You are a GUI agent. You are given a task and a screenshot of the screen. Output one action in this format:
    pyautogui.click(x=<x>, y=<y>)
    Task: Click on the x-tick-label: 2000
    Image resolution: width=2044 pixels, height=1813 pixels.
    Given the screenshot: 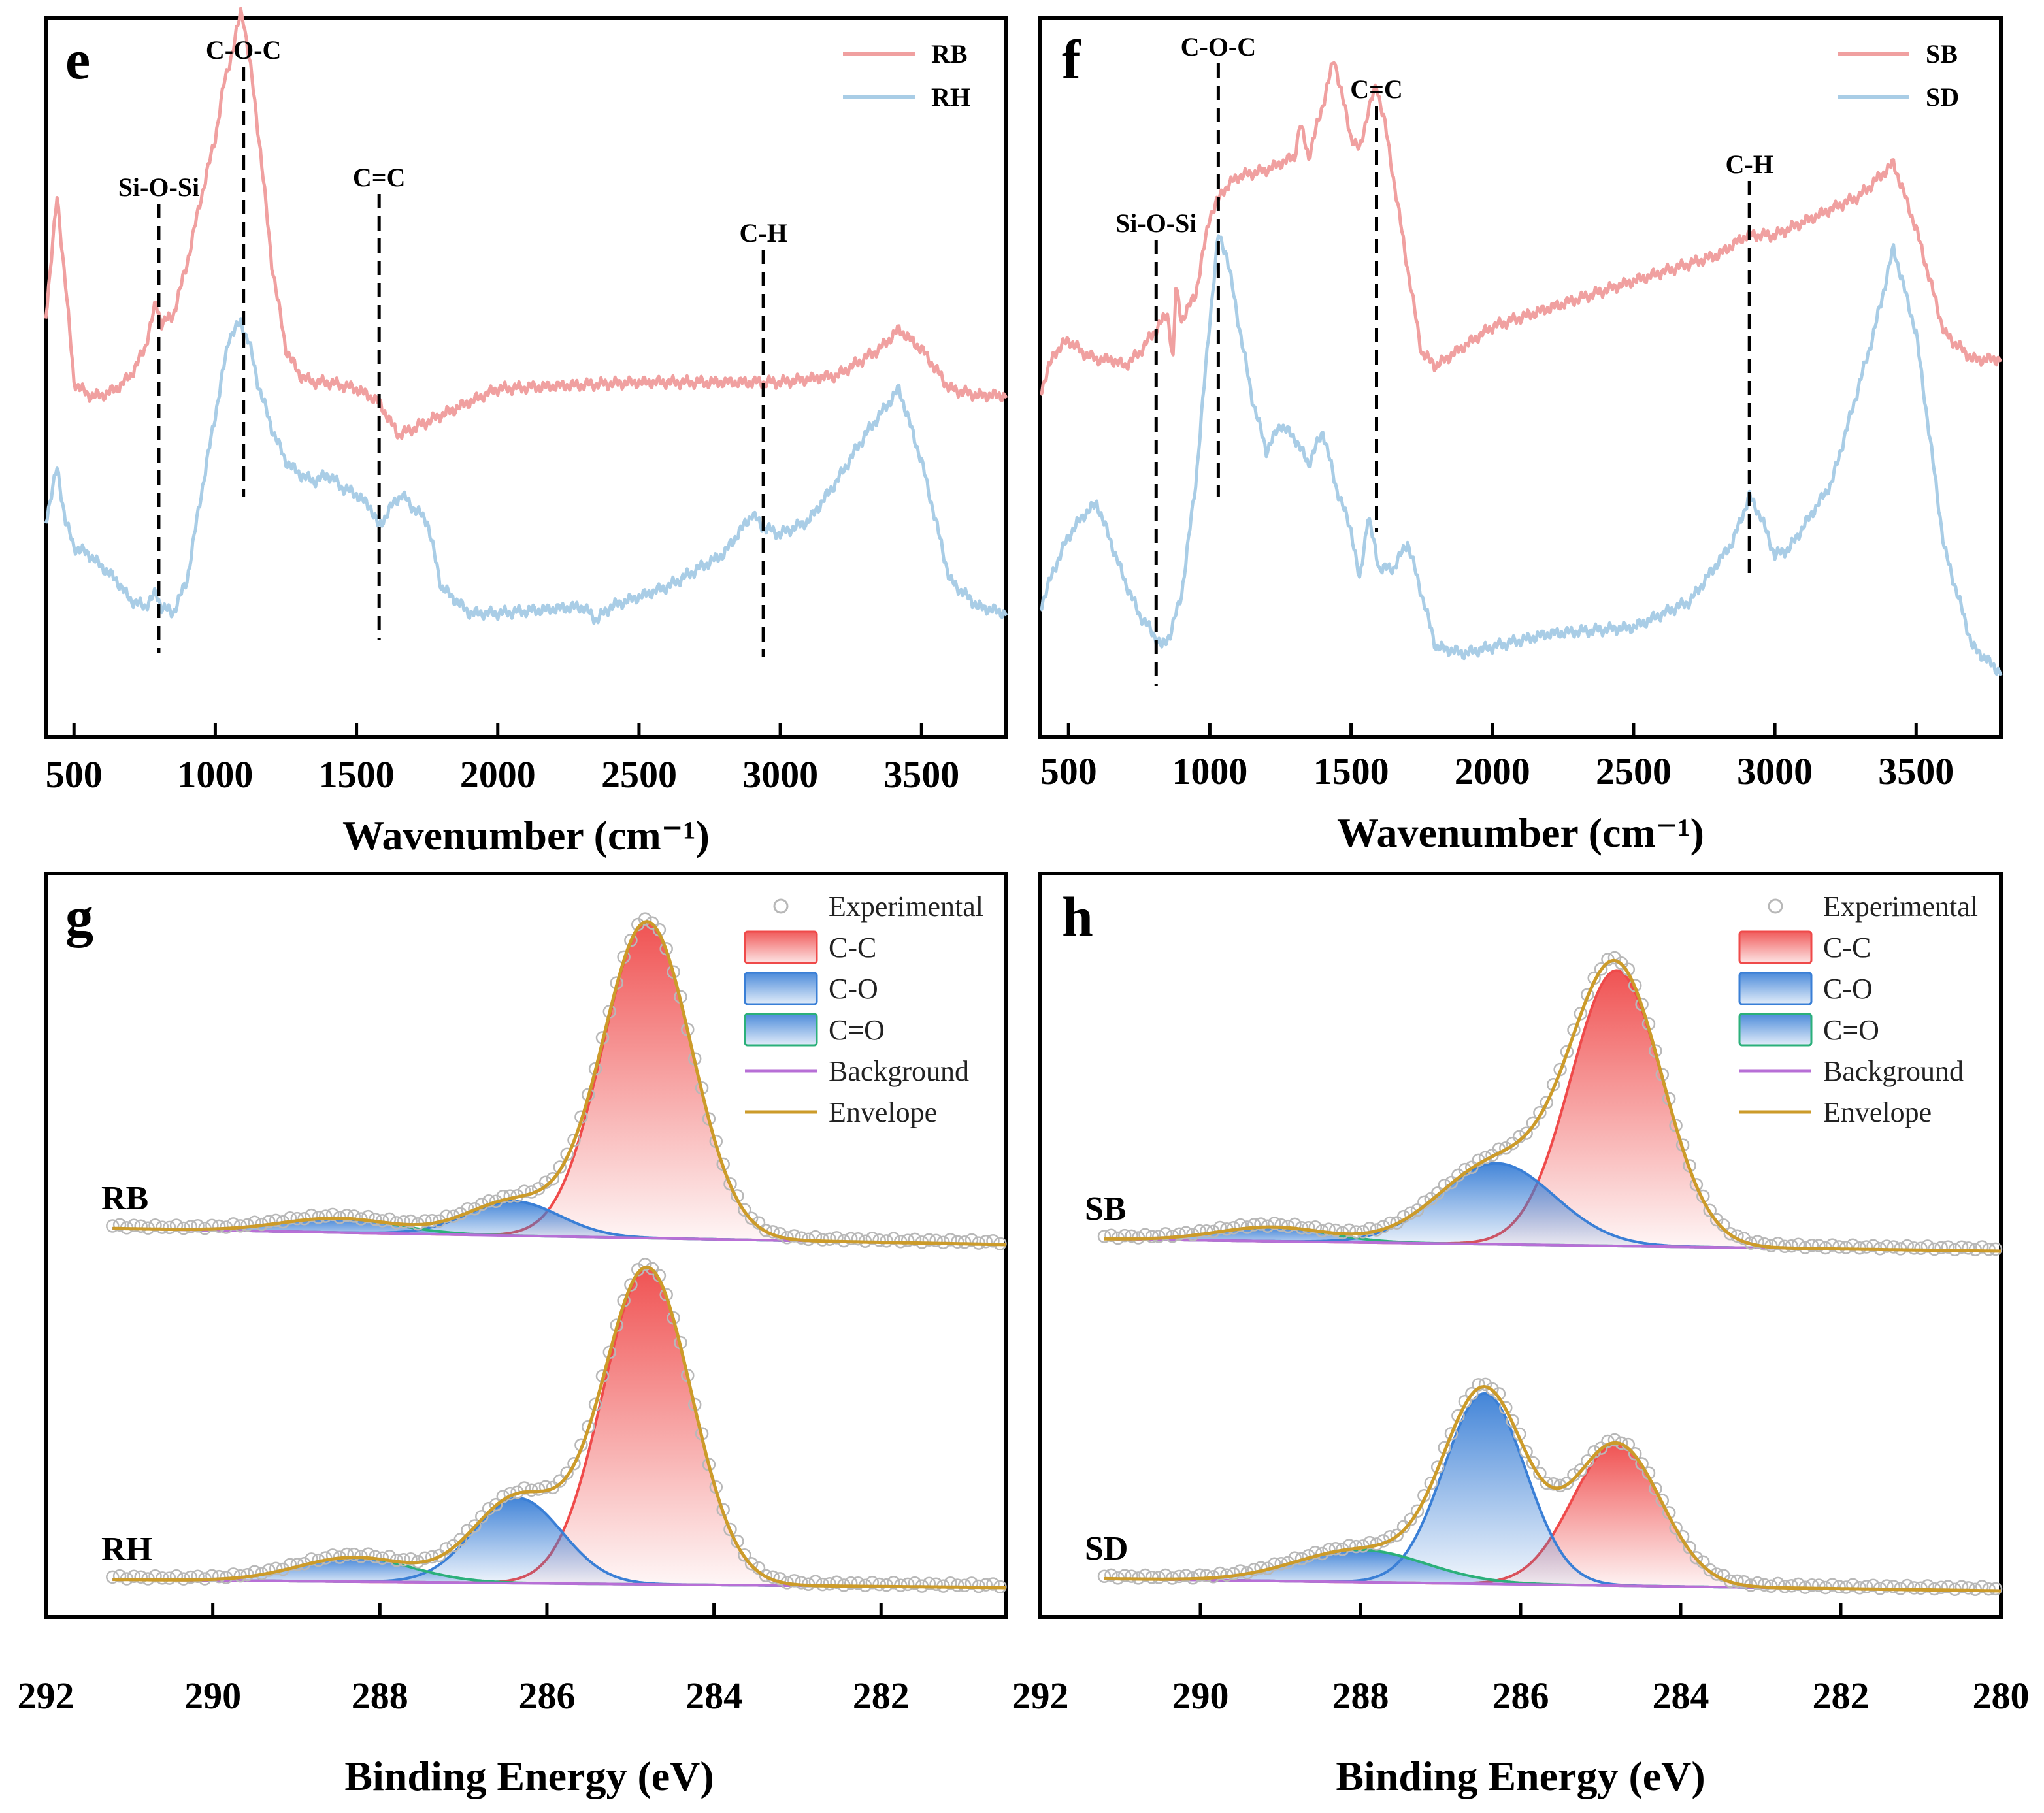 What is the action you would take?
    pyautogui.click(x=498, y=774)
    